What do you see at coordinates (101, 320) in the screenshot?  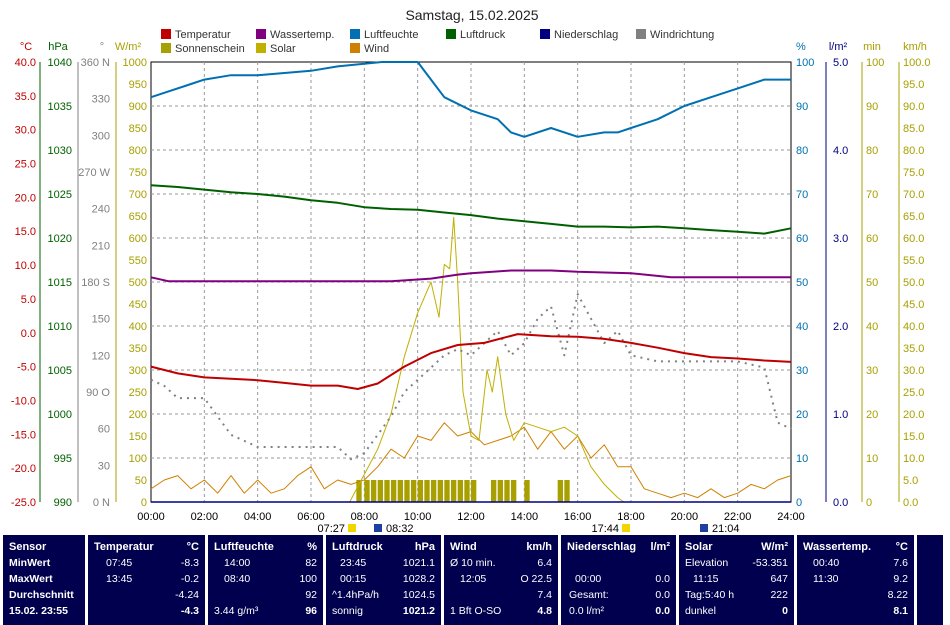 I see `left-axis-tick: 150` at bounding box center [101, 320].